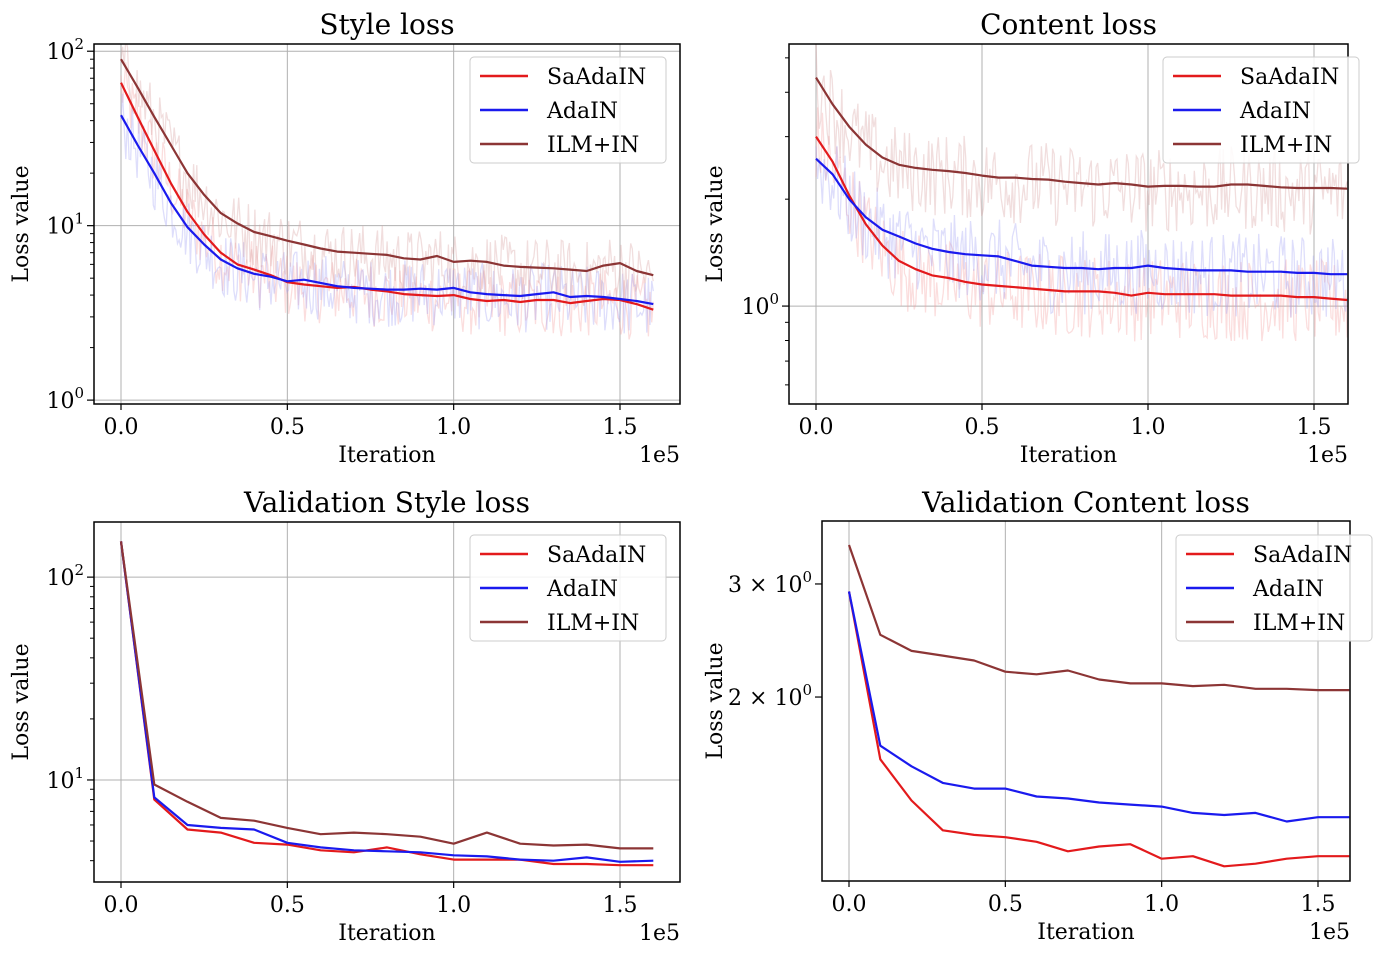 The image size is (1390, 964). I want to click on y-tick-label: 3 × 100, so click(770, 583).